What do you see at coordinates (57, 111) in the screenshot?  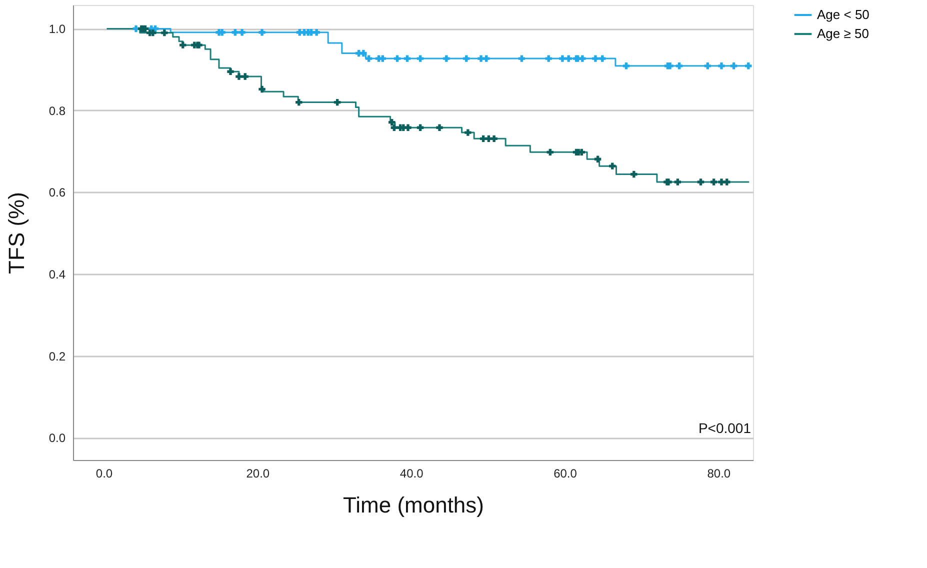 I see `y-tick-label: 0.8` at bounding box center [57, 111].